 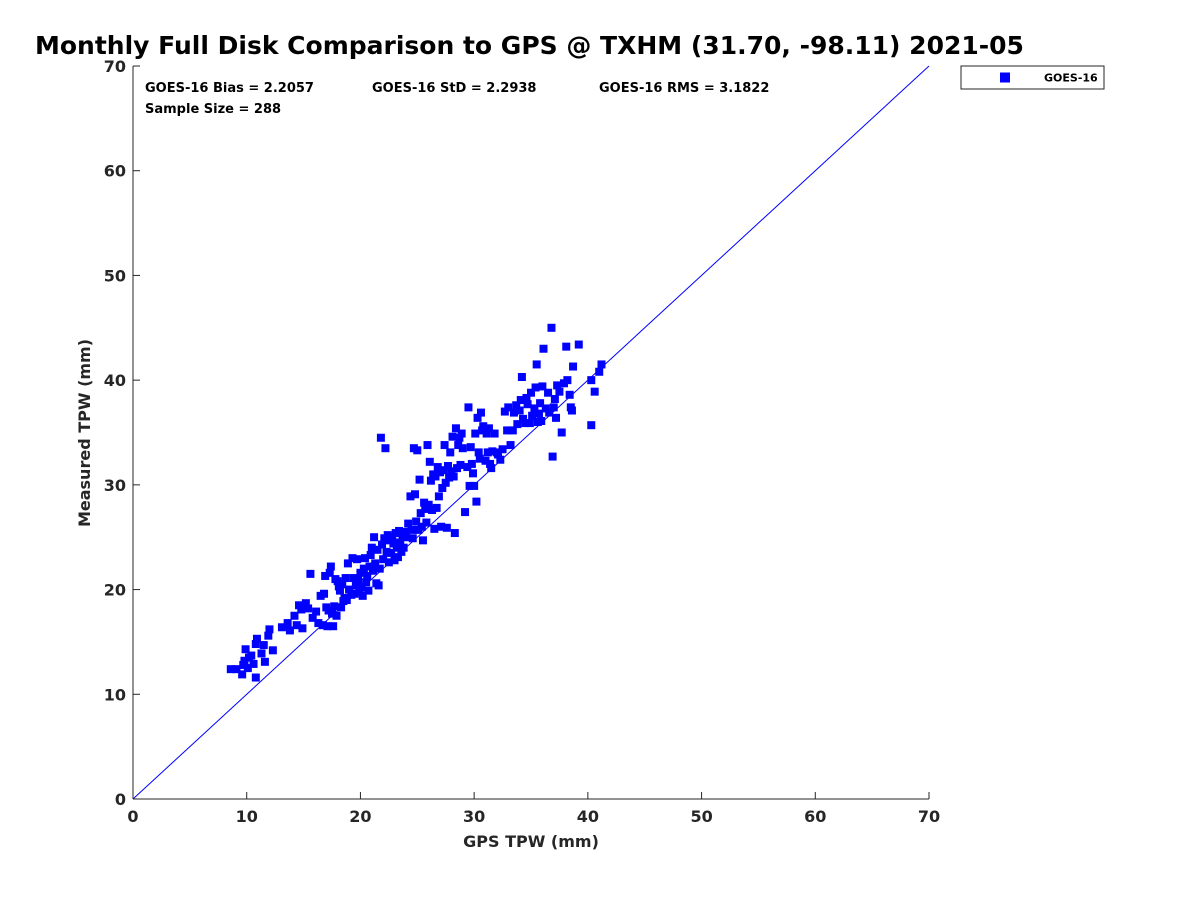 I want to click on legend-box, so click(x=1032, y=77).